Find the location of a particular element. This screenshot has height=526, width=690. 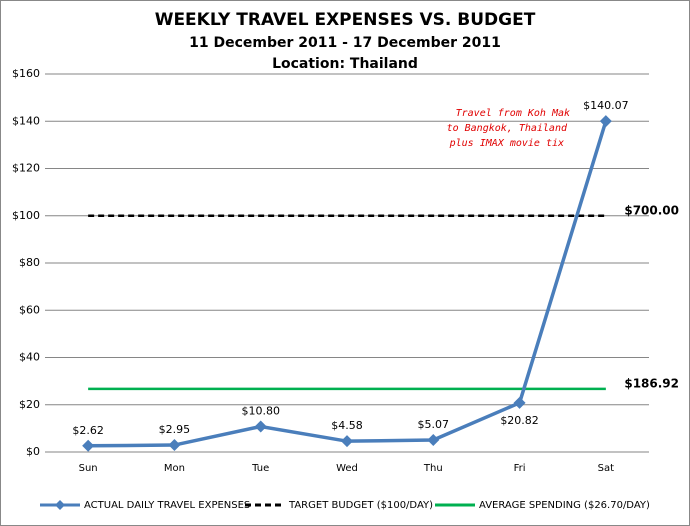

y-tick-label: $60 is located at coordinates (29, 309).